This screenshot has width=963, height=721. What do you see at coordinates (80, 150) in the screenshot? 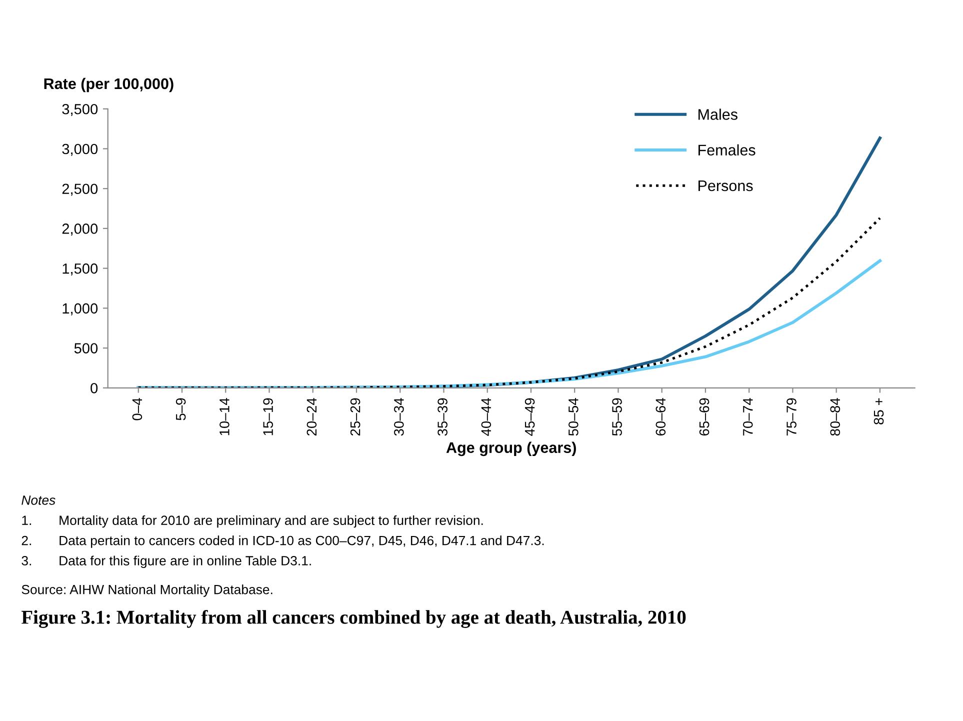
I see `y-tick-label: 3,000` at bounding box center [80, 150].